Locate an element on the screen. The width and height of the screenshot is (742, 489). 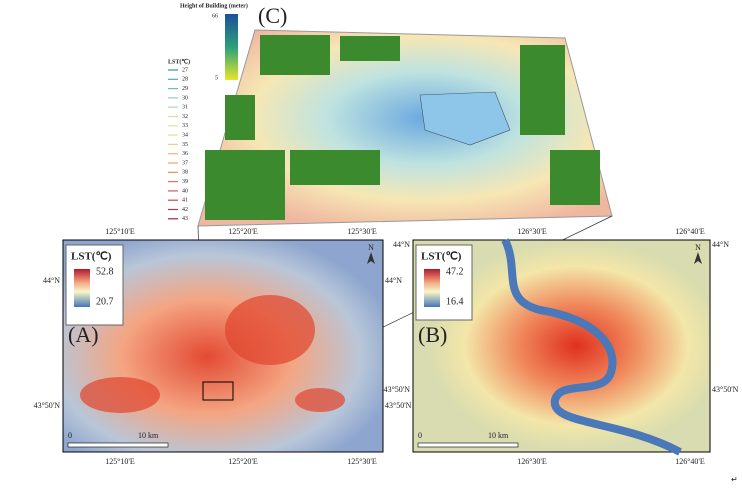
zoom-box is located at coordinates (218, 391).